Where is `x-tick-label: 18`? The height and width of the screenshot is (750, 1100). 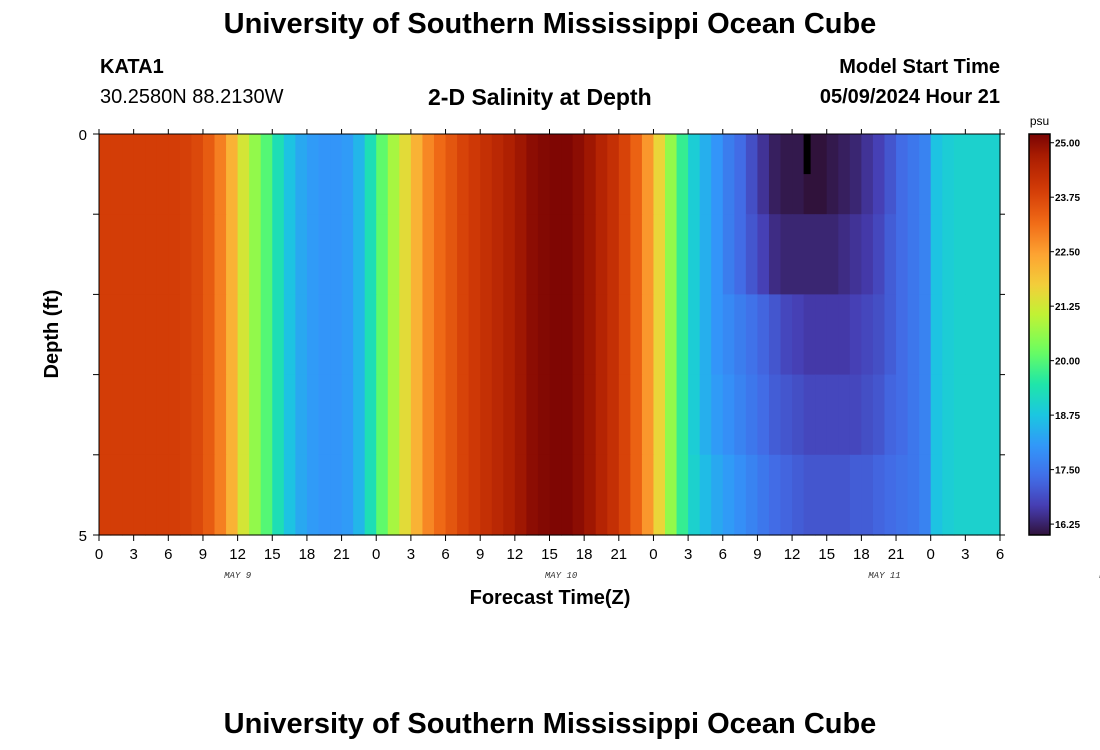
x-tick-label: 18 is located at coordinates (584, 554).